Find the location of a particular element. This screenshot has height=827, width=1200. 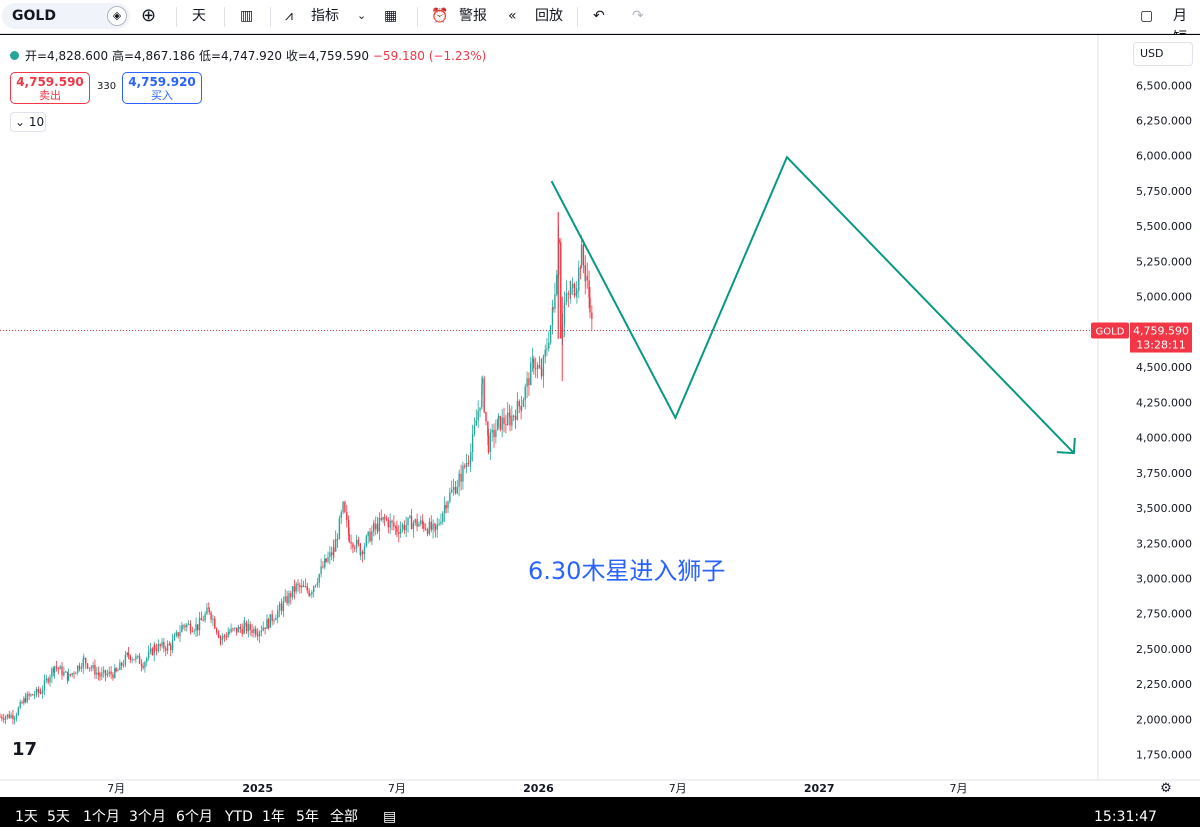

sell-button: 4,759.590 卖出 is located at coordinates (50, 88).